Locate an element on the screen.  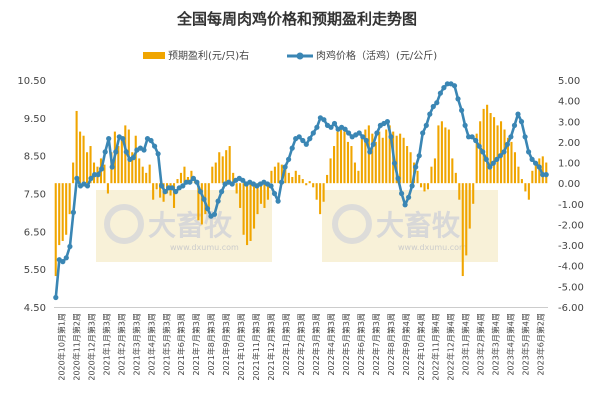
watermark-left-sub: www.dxumu.com is located at coordinates (204, 247).